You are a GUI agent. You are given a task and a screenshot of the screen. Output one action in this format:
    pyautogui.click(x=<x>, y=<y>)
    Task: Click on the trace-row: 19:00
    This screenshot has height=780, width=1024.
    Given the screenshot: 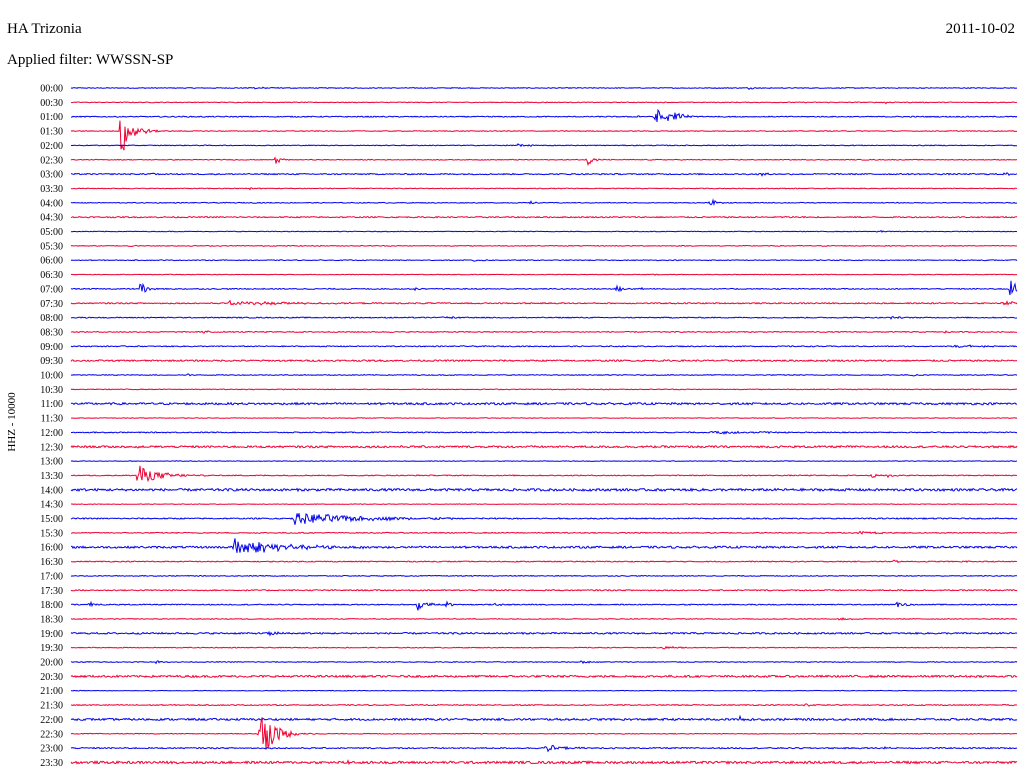 What is the action you would take?
    pyautogui.click(x=529, y=634)
    